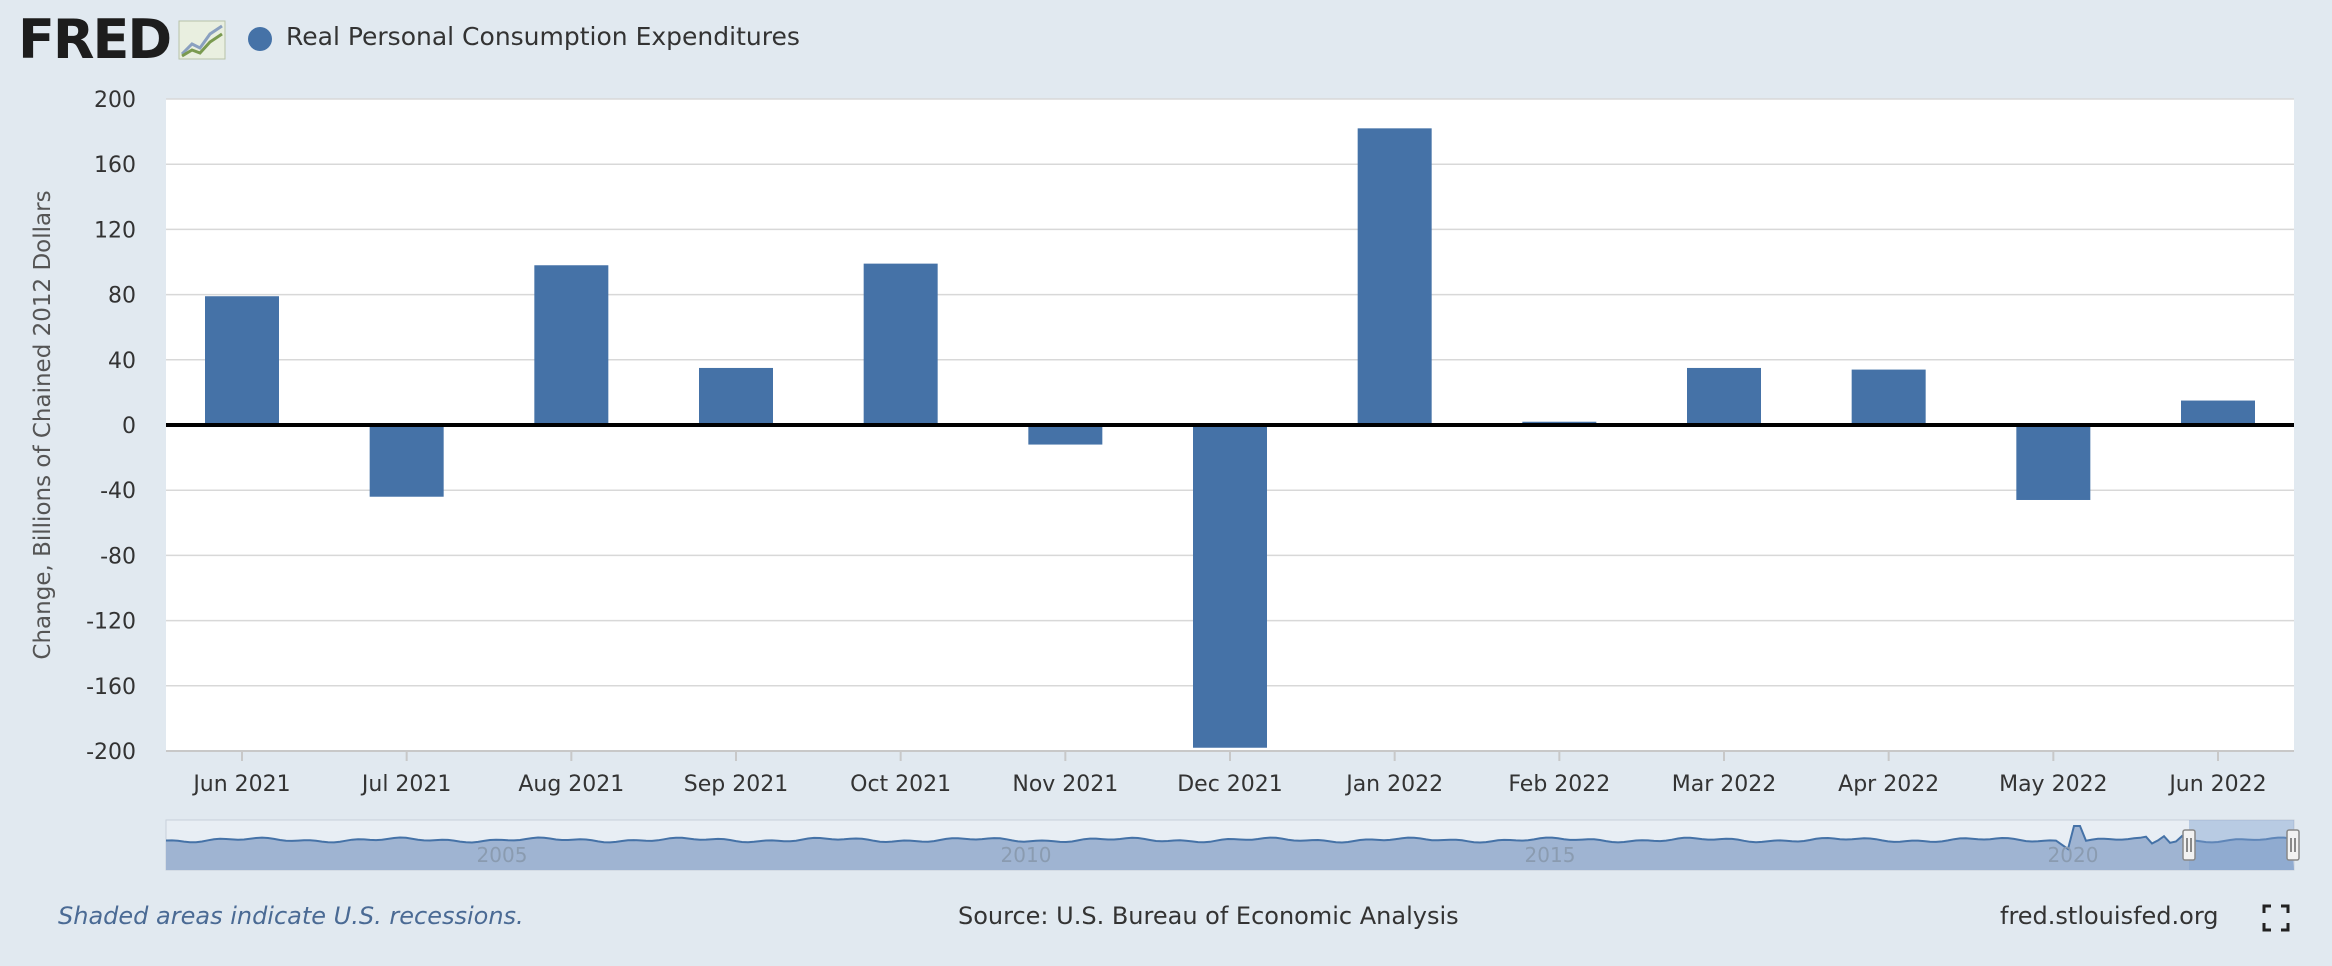 The image size is (2332, 966). What do you see at coordinates (43, 424) in the screenshot?
I see `y-axis-title: Change, Billions of Chained 2012 Dollars` at bounding box center [43, 424].